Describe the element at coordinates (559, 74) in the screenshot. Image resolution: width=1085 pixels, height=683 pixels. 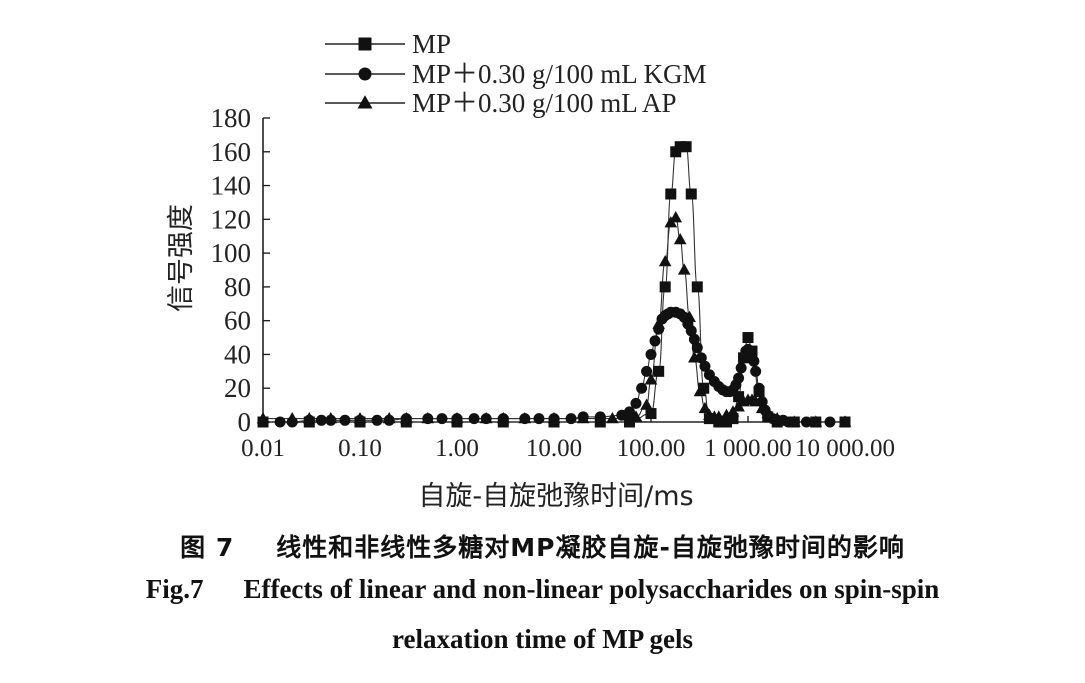
I see `legend-label: MP＋0.30 g/100 mL KGM` at that location.